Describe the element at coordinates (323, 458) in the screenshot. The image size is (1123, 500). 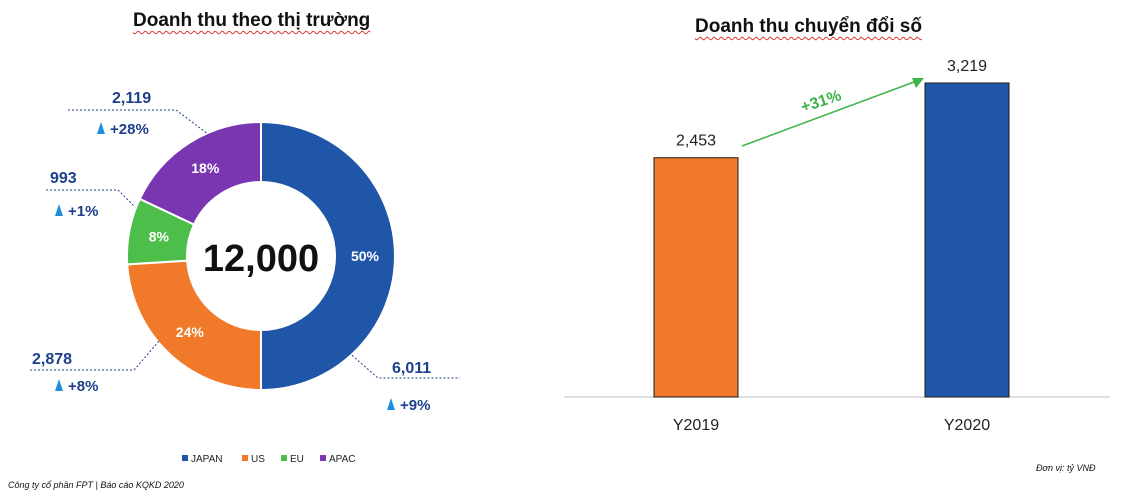
I see `legend-swatch-apac` at that location.